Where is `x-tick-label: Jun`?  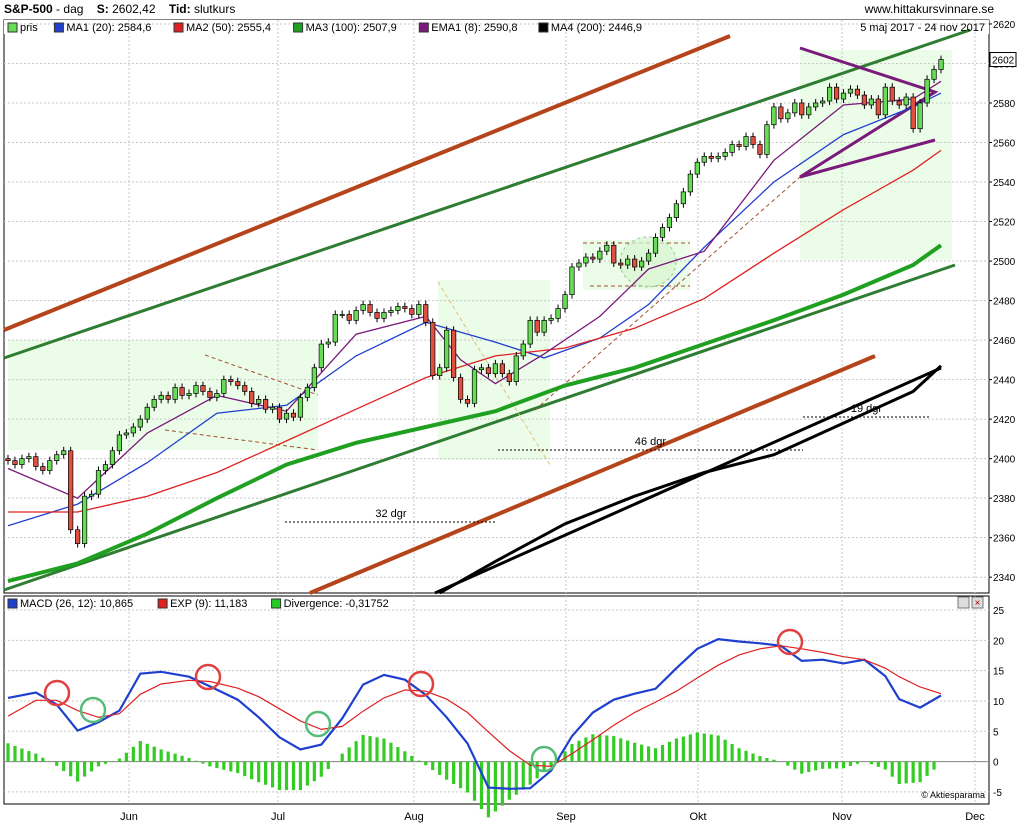
x-tick-label: Jun is located at coordinates (129, 817).